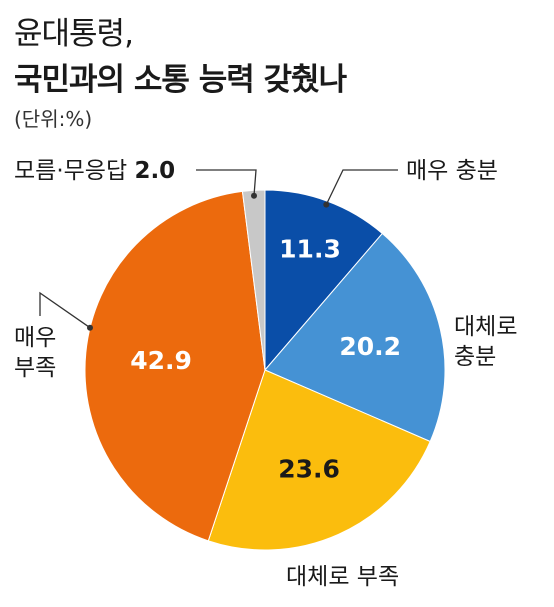  Describe the element at coordinates (485, 342) in the screenshot. I see `slice-label-fairly-sufficient: 대체로 충분` at that location.